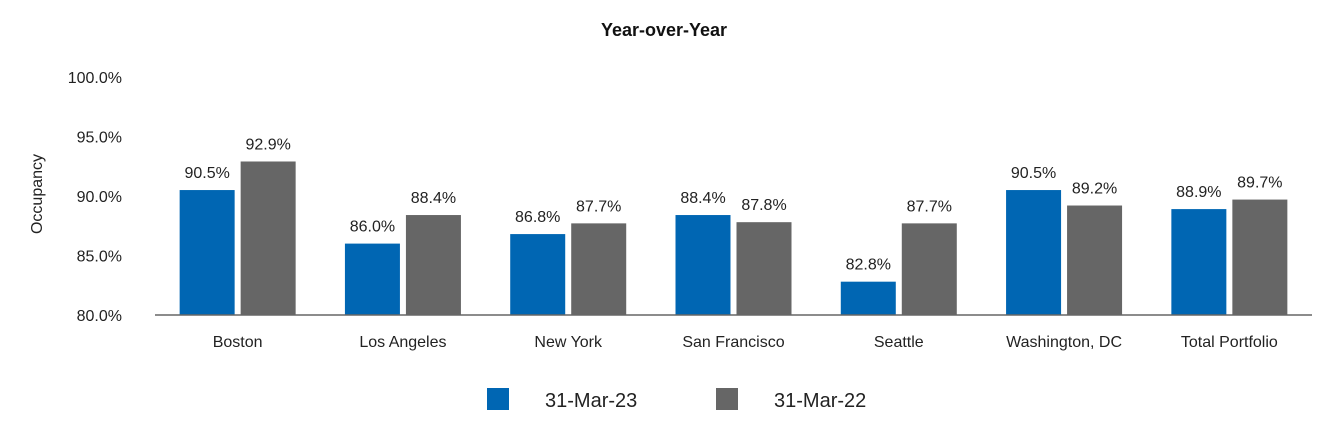 The width and height of the screenshot is (1332, 440). I want to click on data-label: 87.8%, so click(763, 205).